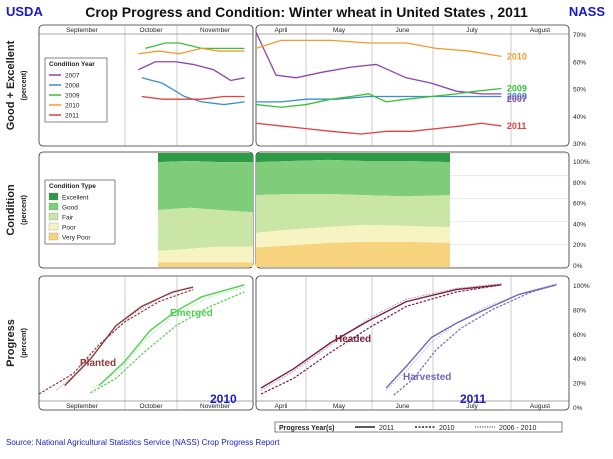  I want to click on progress-legend-entry: 2011, so click(386, 428).